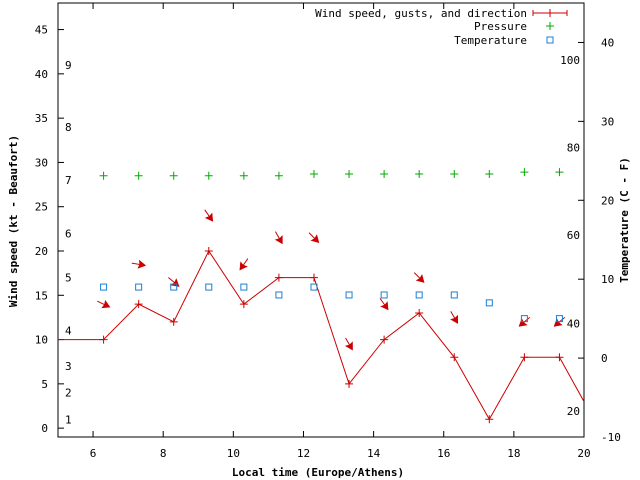 The height and width of the screenshot is (480, 640). Describe the element at coordinates (41, 340) in the screenshot. I see `y-tick-label: 10` at that location.